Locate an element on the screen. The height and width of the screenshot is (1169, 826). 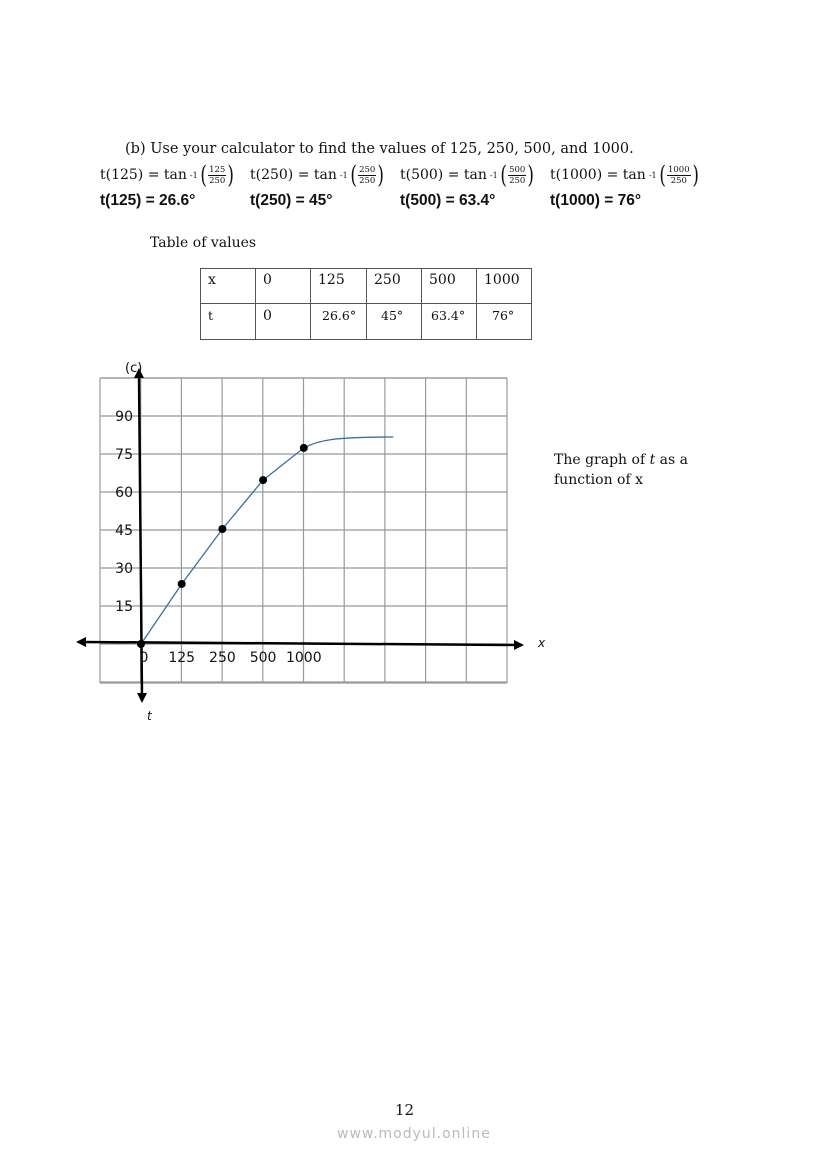
y-tick-label: 45 is located at coordinates (124, 531).